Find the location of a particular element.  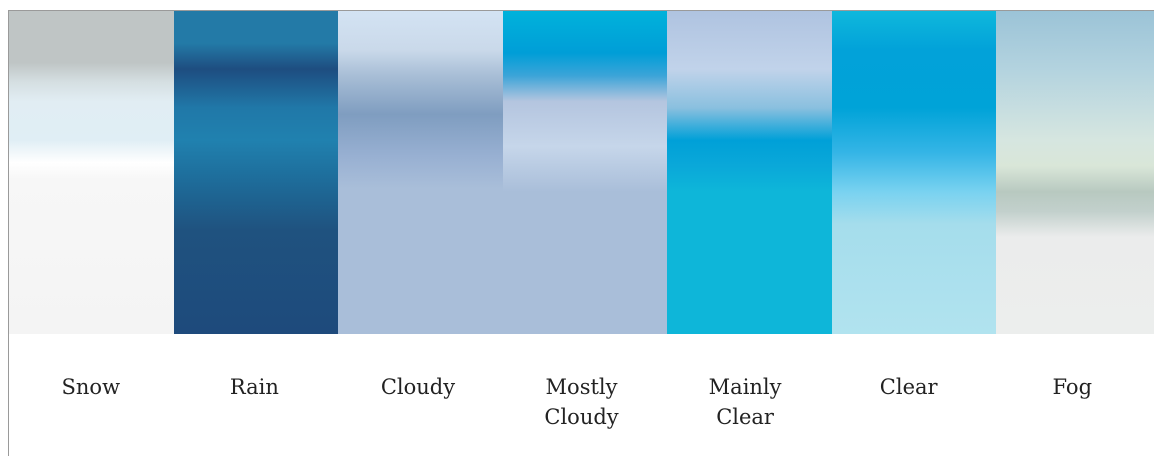

swatch-clear is located at coordinates (913, 172).